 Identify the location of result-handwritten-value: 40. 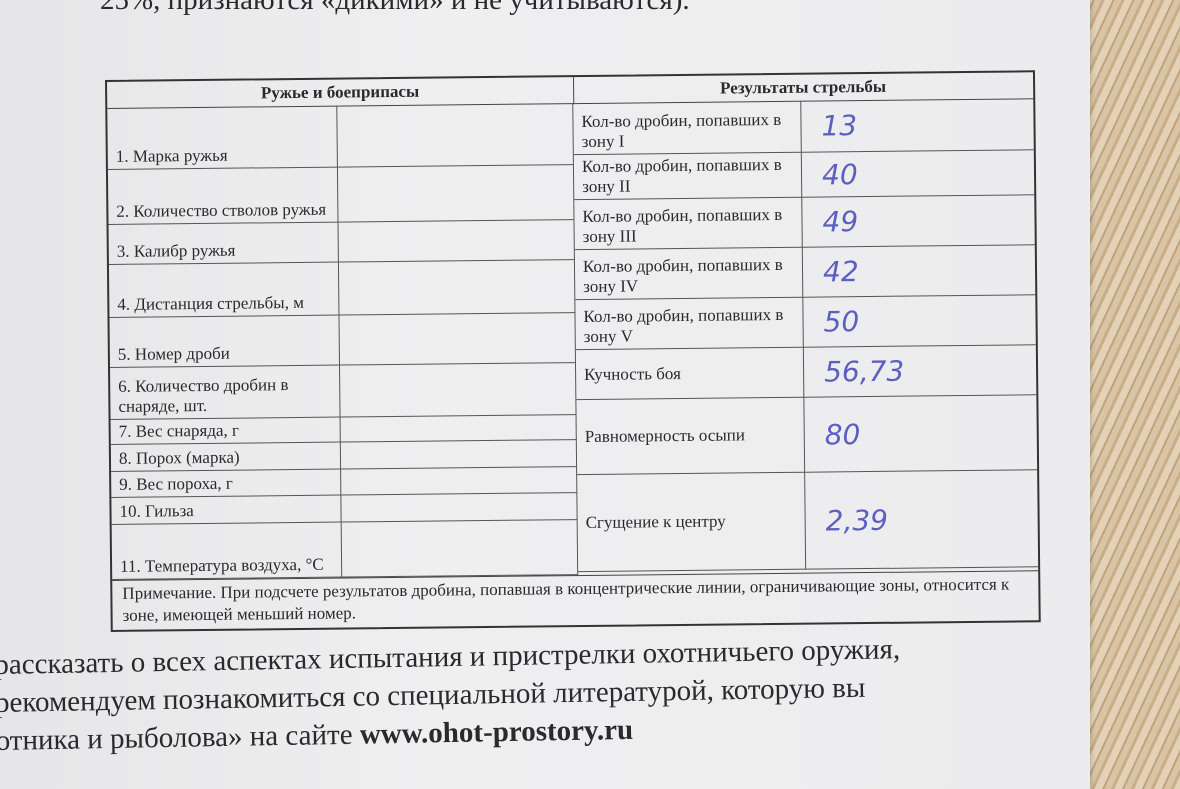
(918, 174).